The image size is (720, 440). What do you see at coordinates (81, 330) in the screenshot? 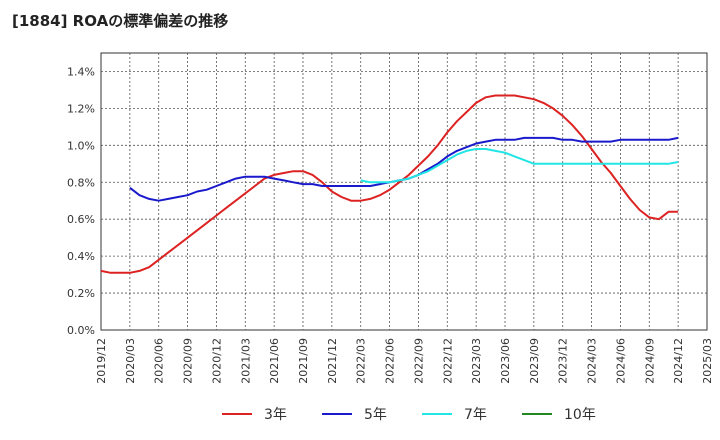
I see `y-tick-label: 0.0%` at bounding box center [81, 330].